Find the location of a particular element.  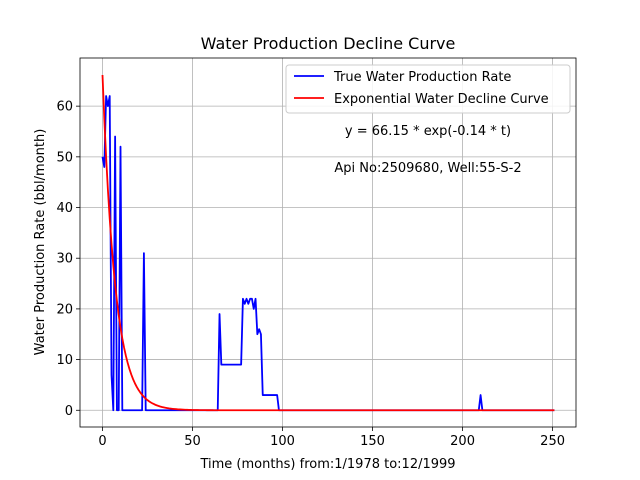

y-tick-label: 40 is located at coordinates (64, 208).